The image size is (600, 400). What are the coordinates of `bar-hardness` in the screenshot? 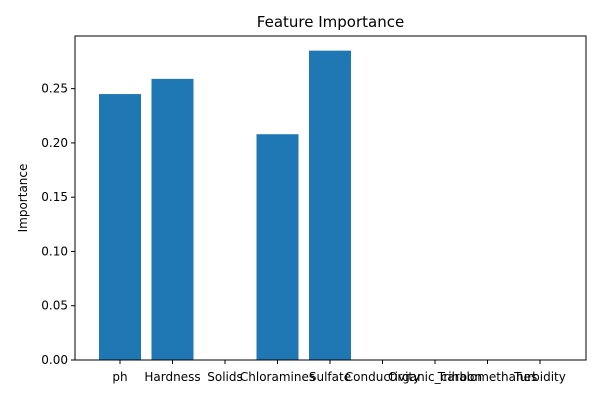 It's located at (172, 219).